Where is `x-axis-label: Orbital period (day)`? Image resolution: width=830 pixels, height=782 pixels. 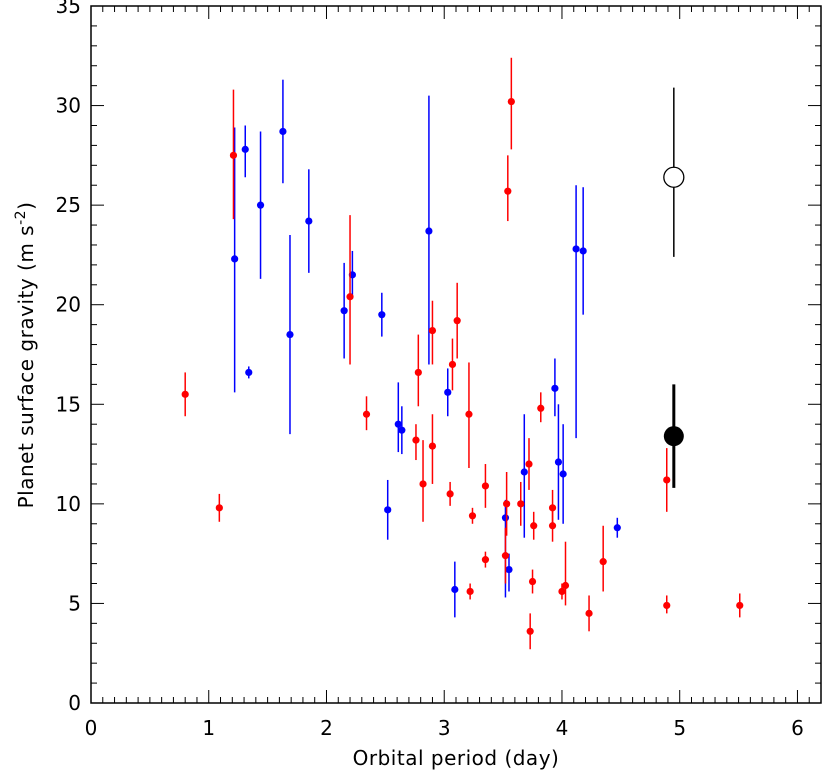 x-axis-label: Orbital period (day) is located at coordinates (456, 758).